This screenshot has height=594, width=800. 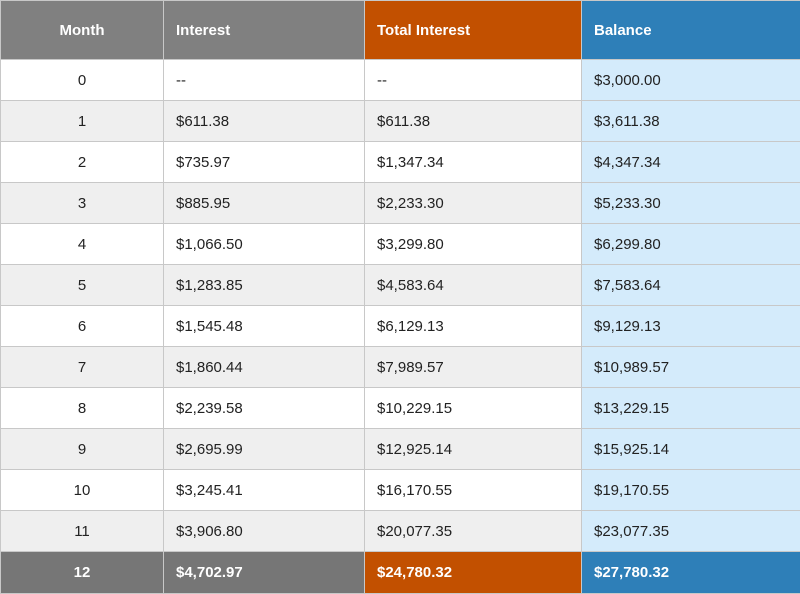 What do you see at coordinates (690, 30) in the screenshot?
I see `column-header-balance: Balance` at bounding box center [690, 30].